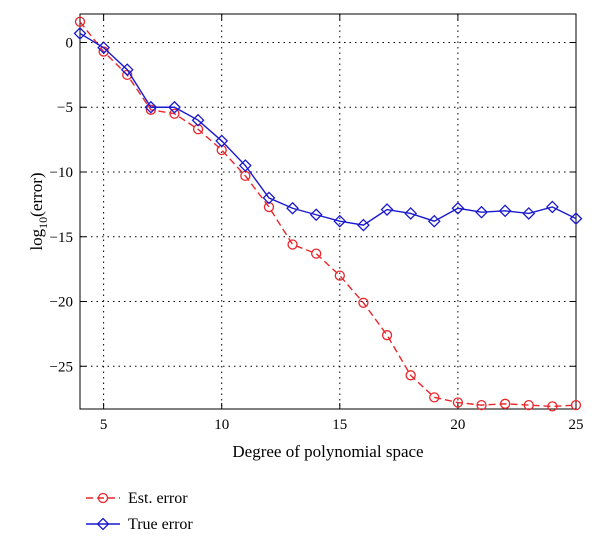 This screenshot has height=555, width=600. I want to click on x-tick-label: 5, so click(104, 425).